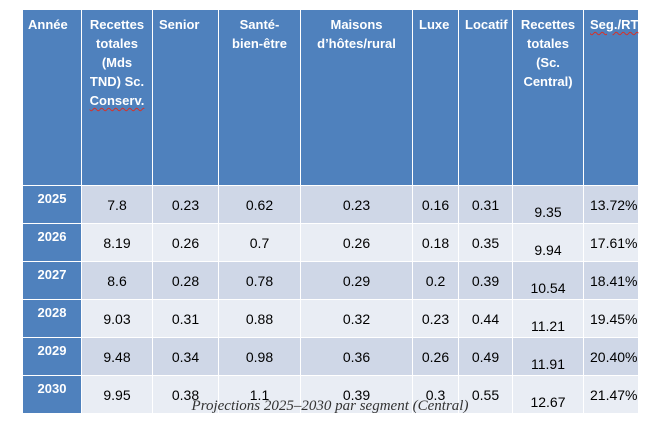 Image resolution: width=660 pixels, height=428 pixels. What do you see at coordinates (548, 356) in the screenshot?
I see `central-cell: 11.91` at bounding box center [548, 356].